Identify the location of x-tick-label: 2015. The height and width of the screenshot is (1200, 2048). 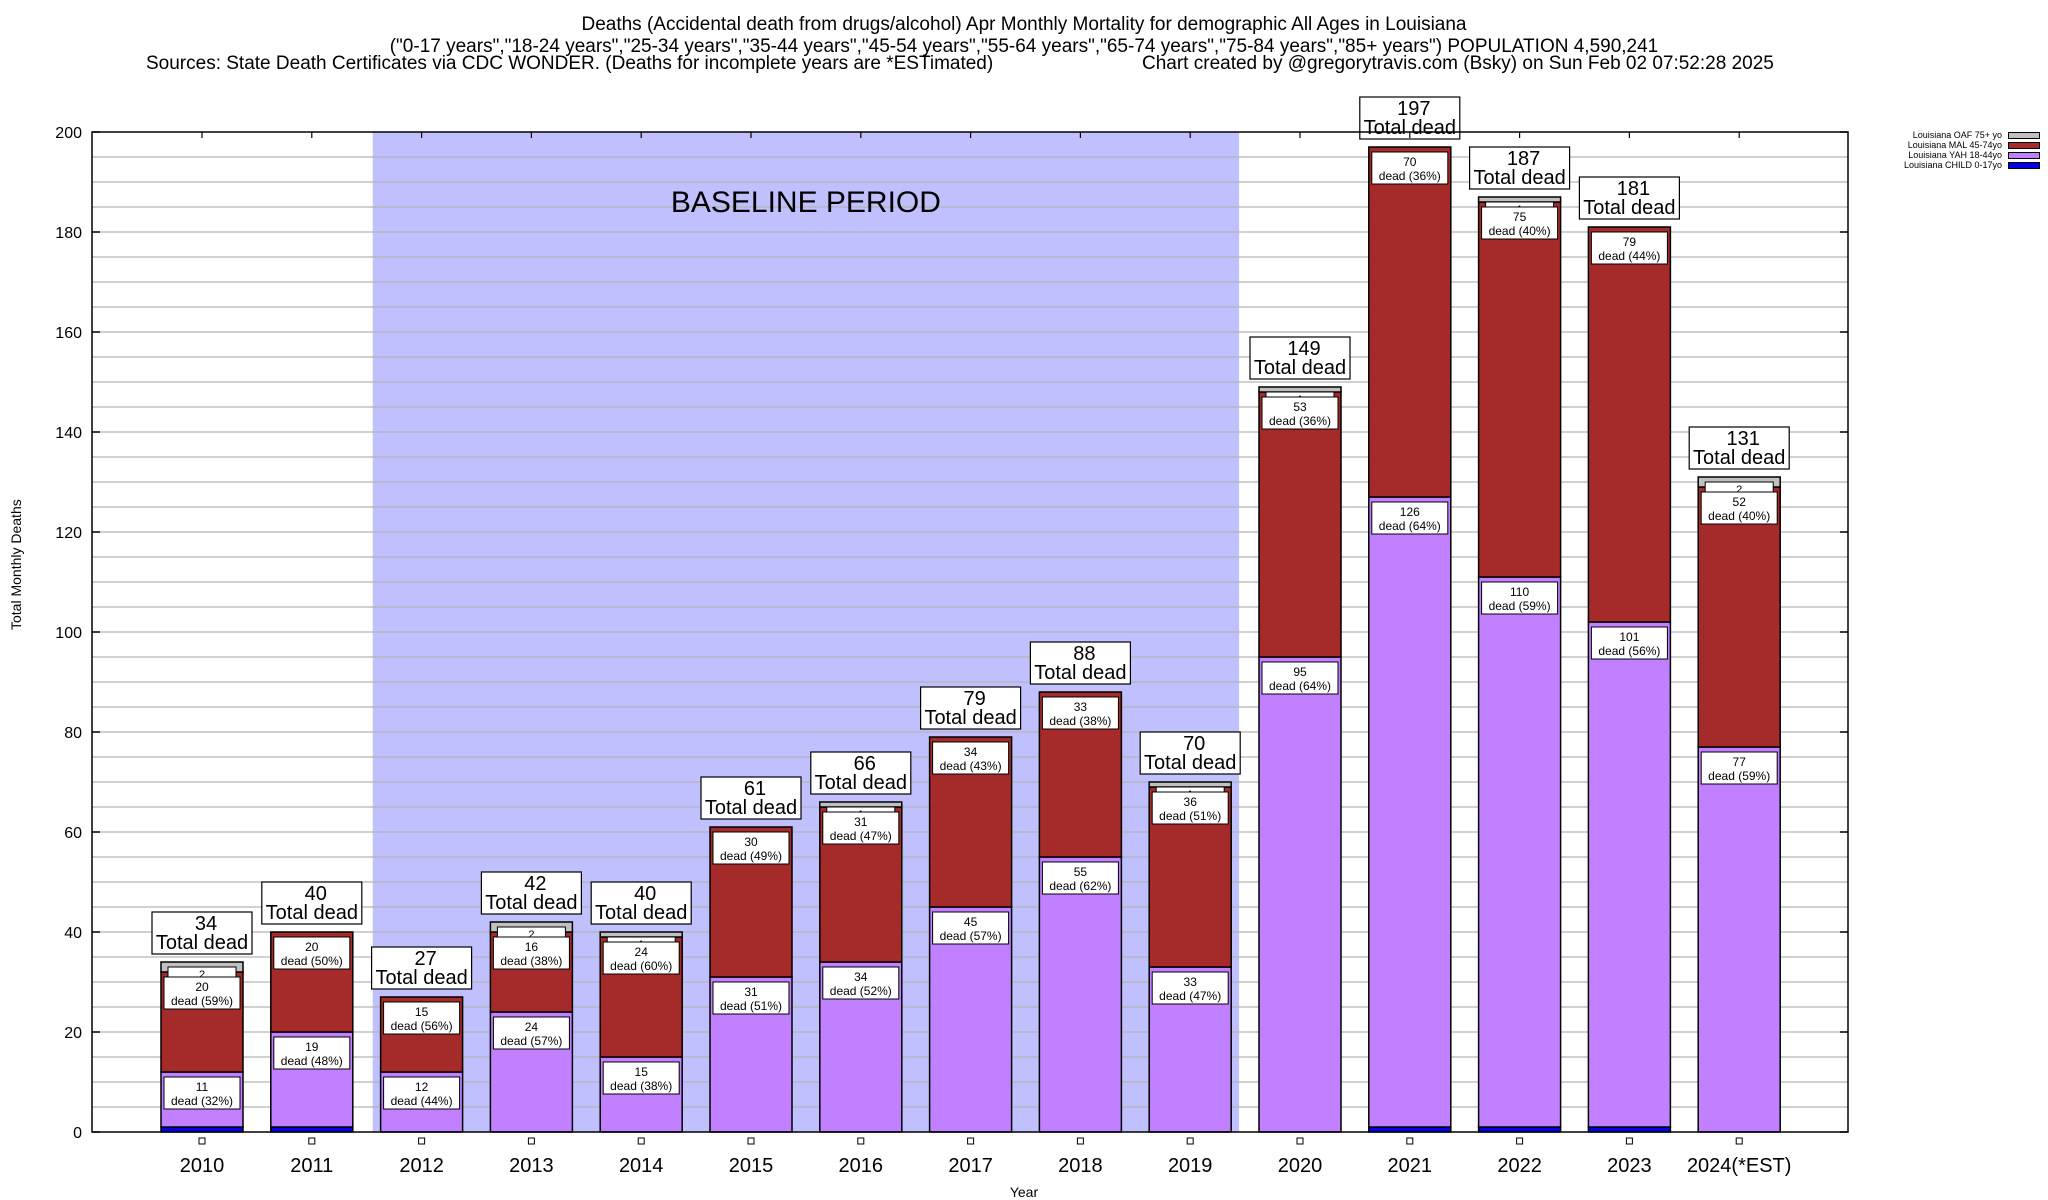
(751, 1166).